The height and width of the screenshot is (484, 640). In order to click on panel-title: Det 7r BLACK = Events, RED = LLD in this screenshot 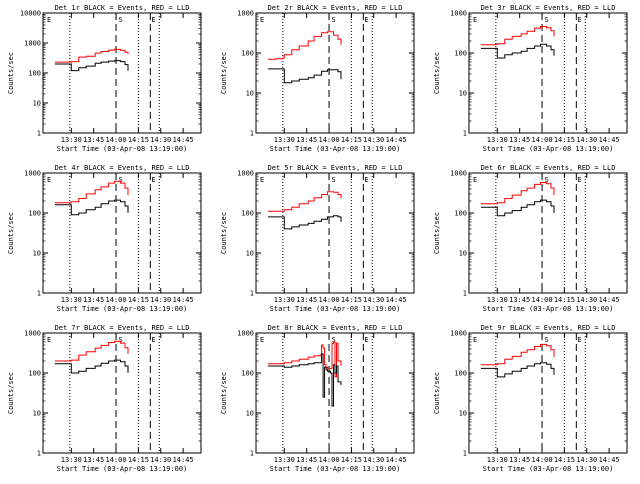, I will do `click(122, 328)`.